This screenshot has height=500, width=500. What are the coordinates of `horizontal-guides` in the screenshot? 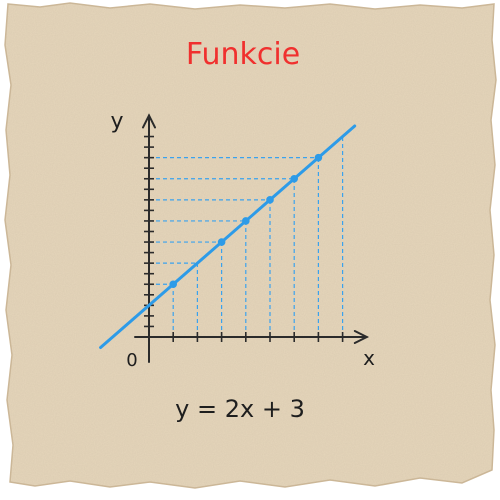 It's located at (234, 221).